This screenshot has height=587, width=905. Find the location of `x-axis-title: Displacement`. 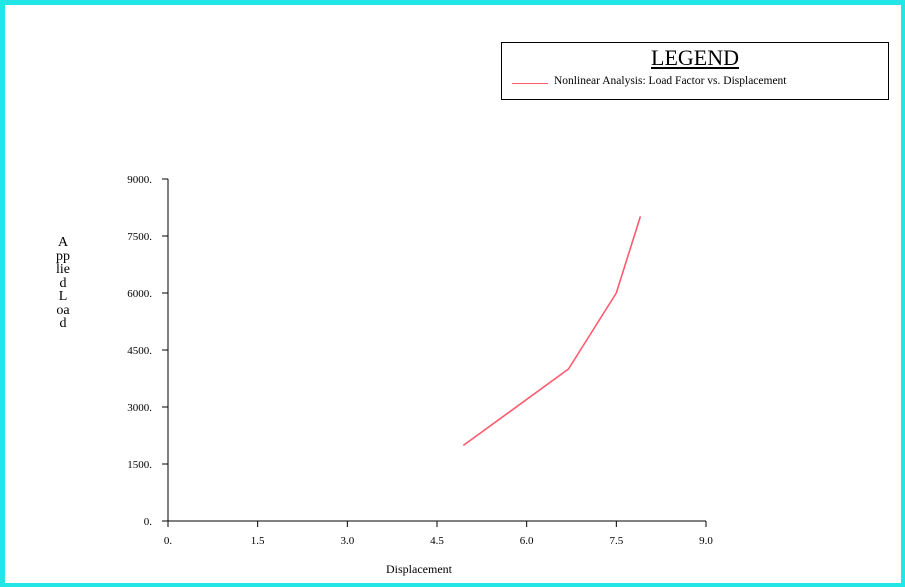

x-axis-title: Displacement is located at coordinates (419, 569).